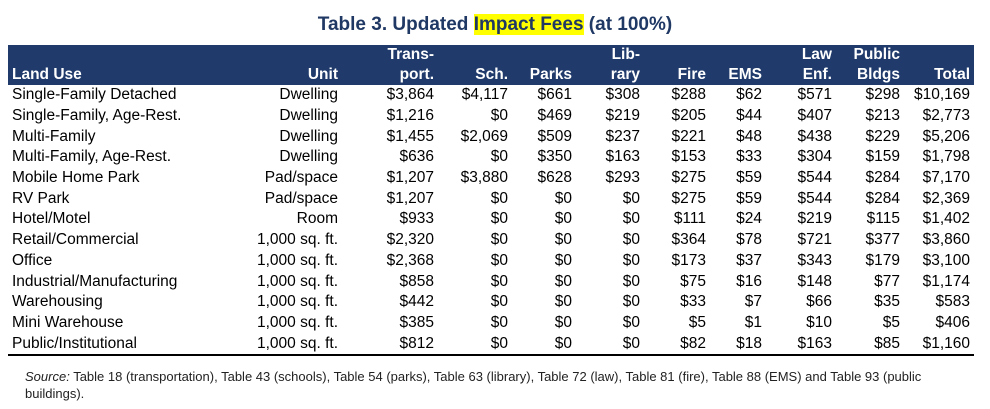  I want to click on column-header-public-bldgs: Public, so click(870, 54).